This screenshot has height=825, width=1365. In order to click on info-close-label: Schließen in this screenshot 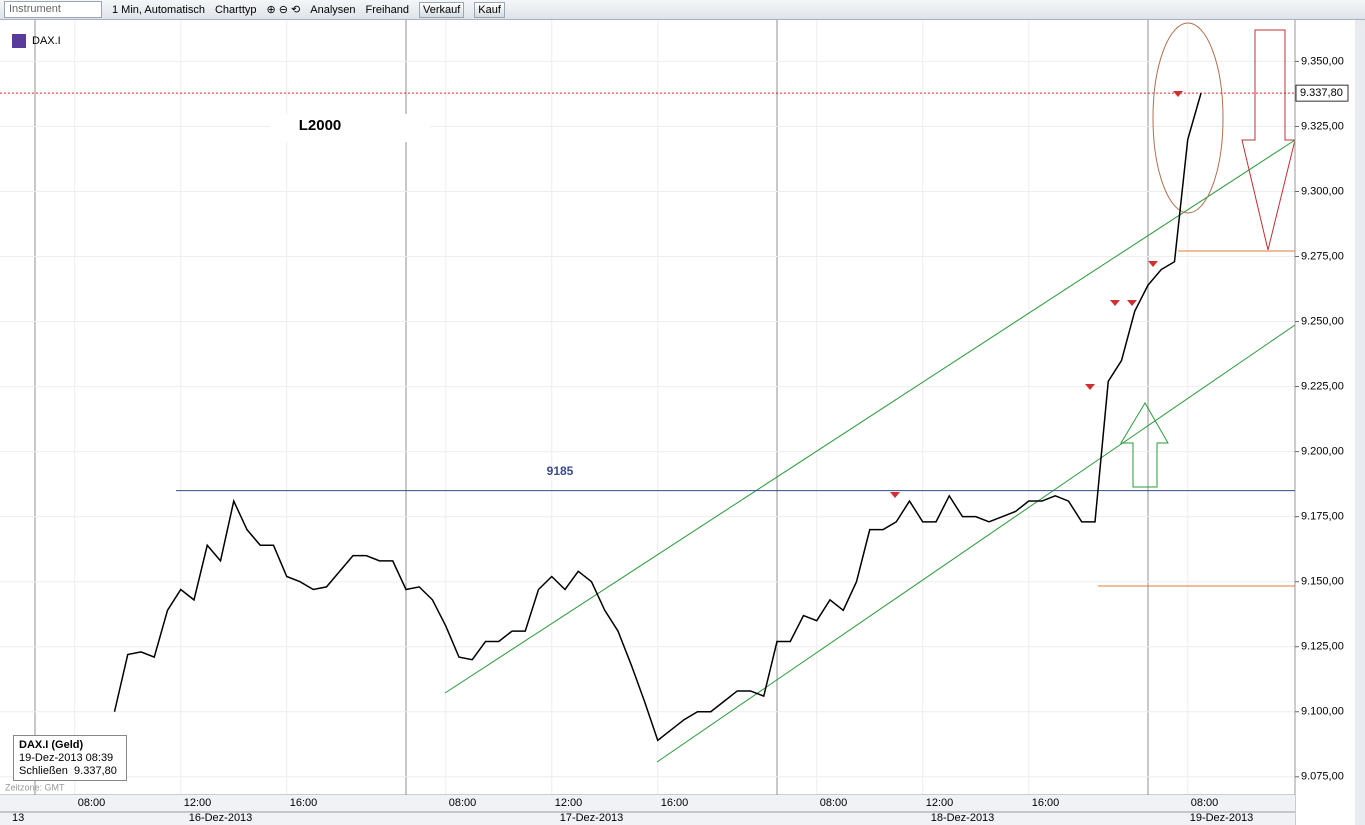, I will do `click(43, 771)`.